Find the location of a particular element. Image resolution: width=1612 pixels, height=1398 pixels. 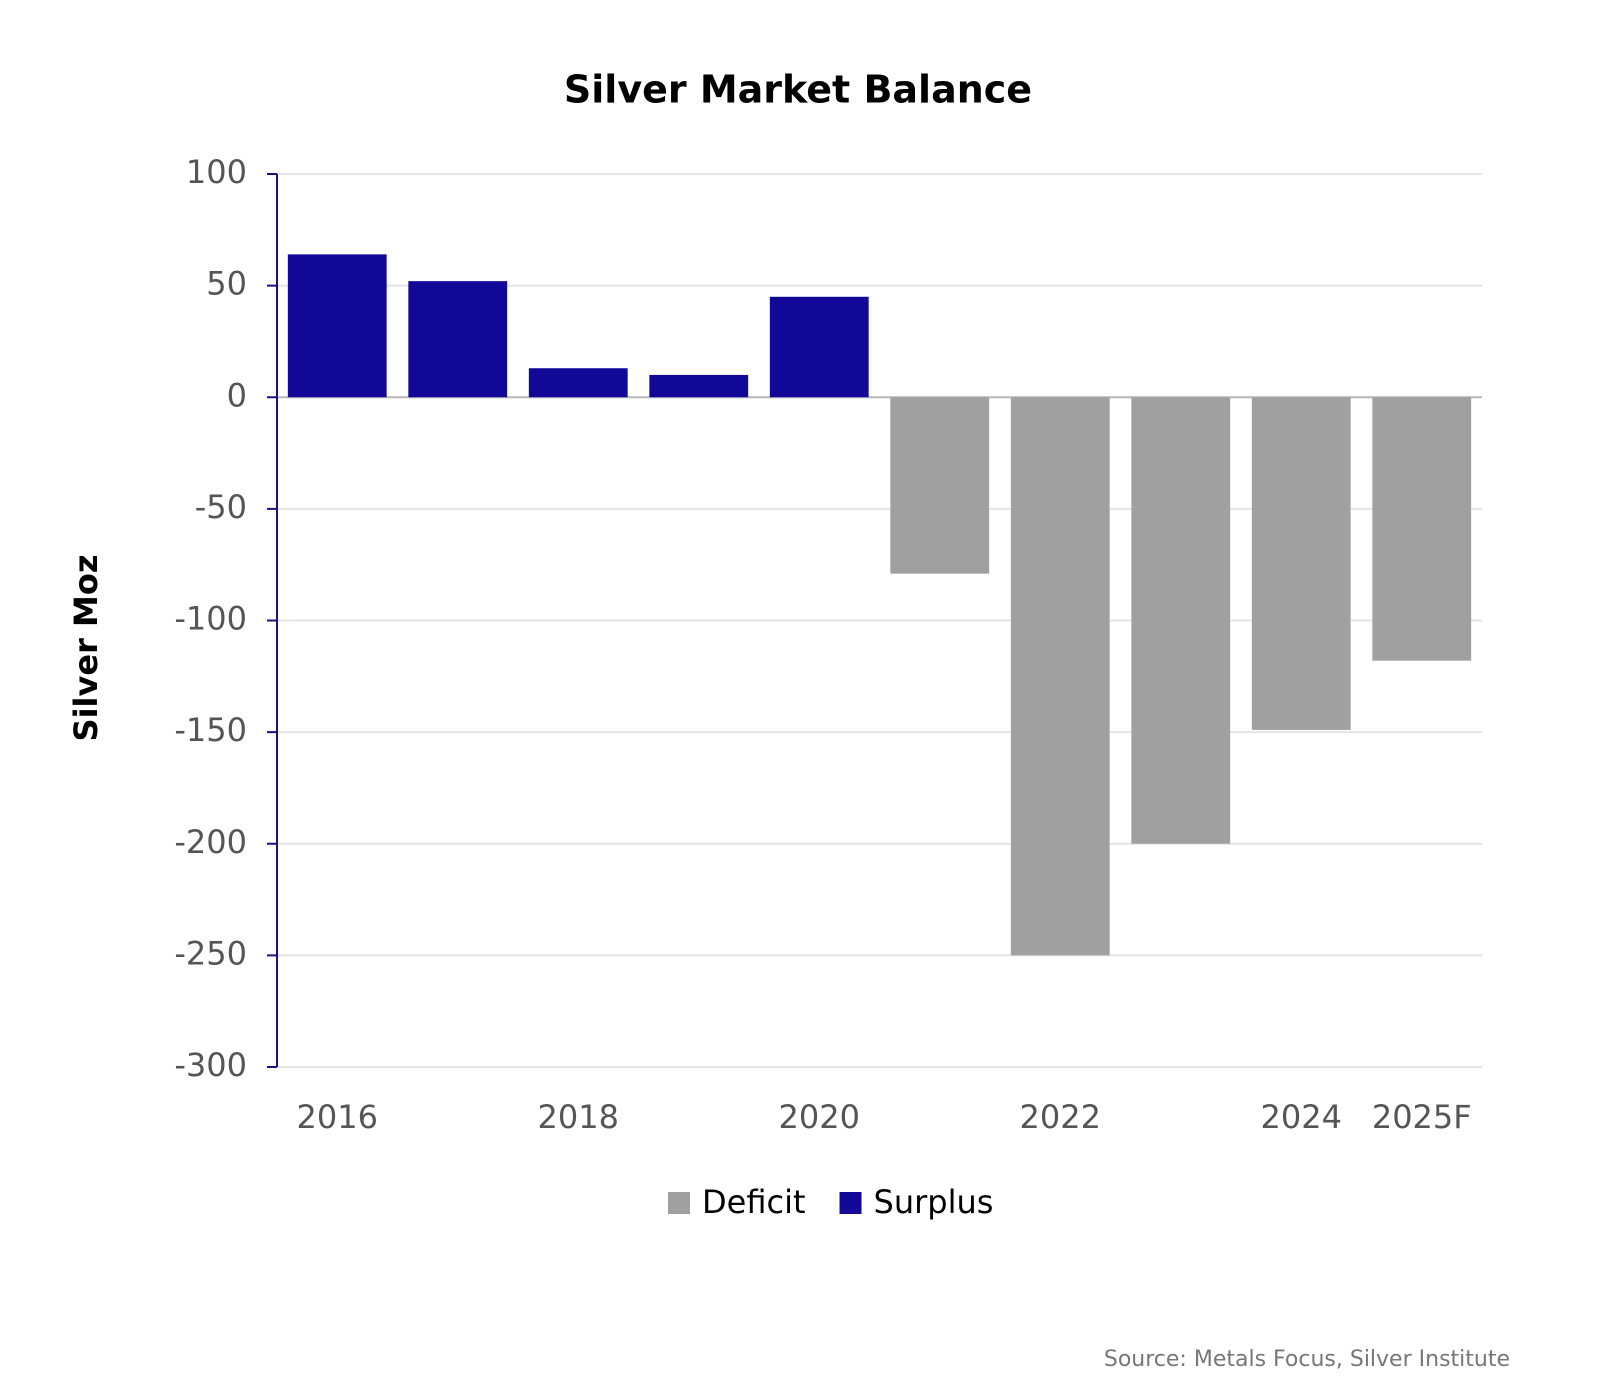

source-note: Source: Metals Focus, Silver Institute is located at coordinates (1307, 1359).